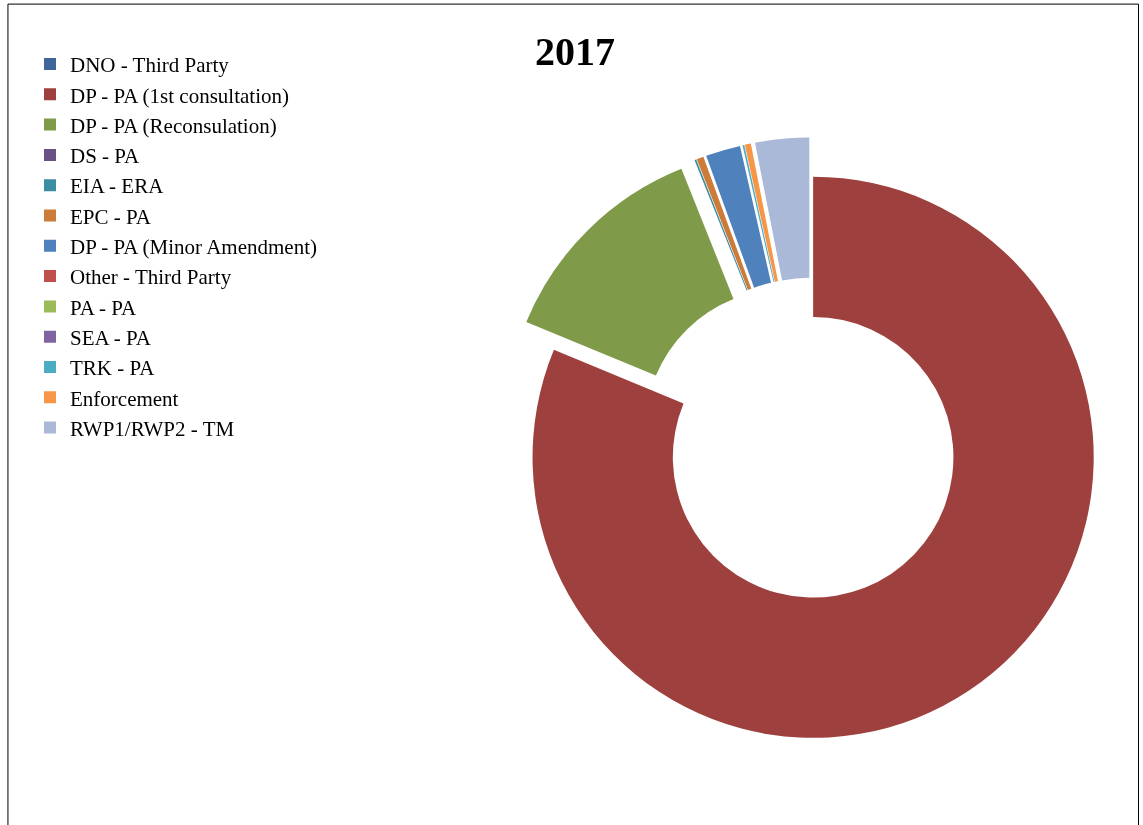 This screenshot has width=1143, height=825. What do you see at coordinates (152, 428) in the screenshot?
I see `legend-label: RWP1/RWP2 - TM` at bounding box center [152, 428].